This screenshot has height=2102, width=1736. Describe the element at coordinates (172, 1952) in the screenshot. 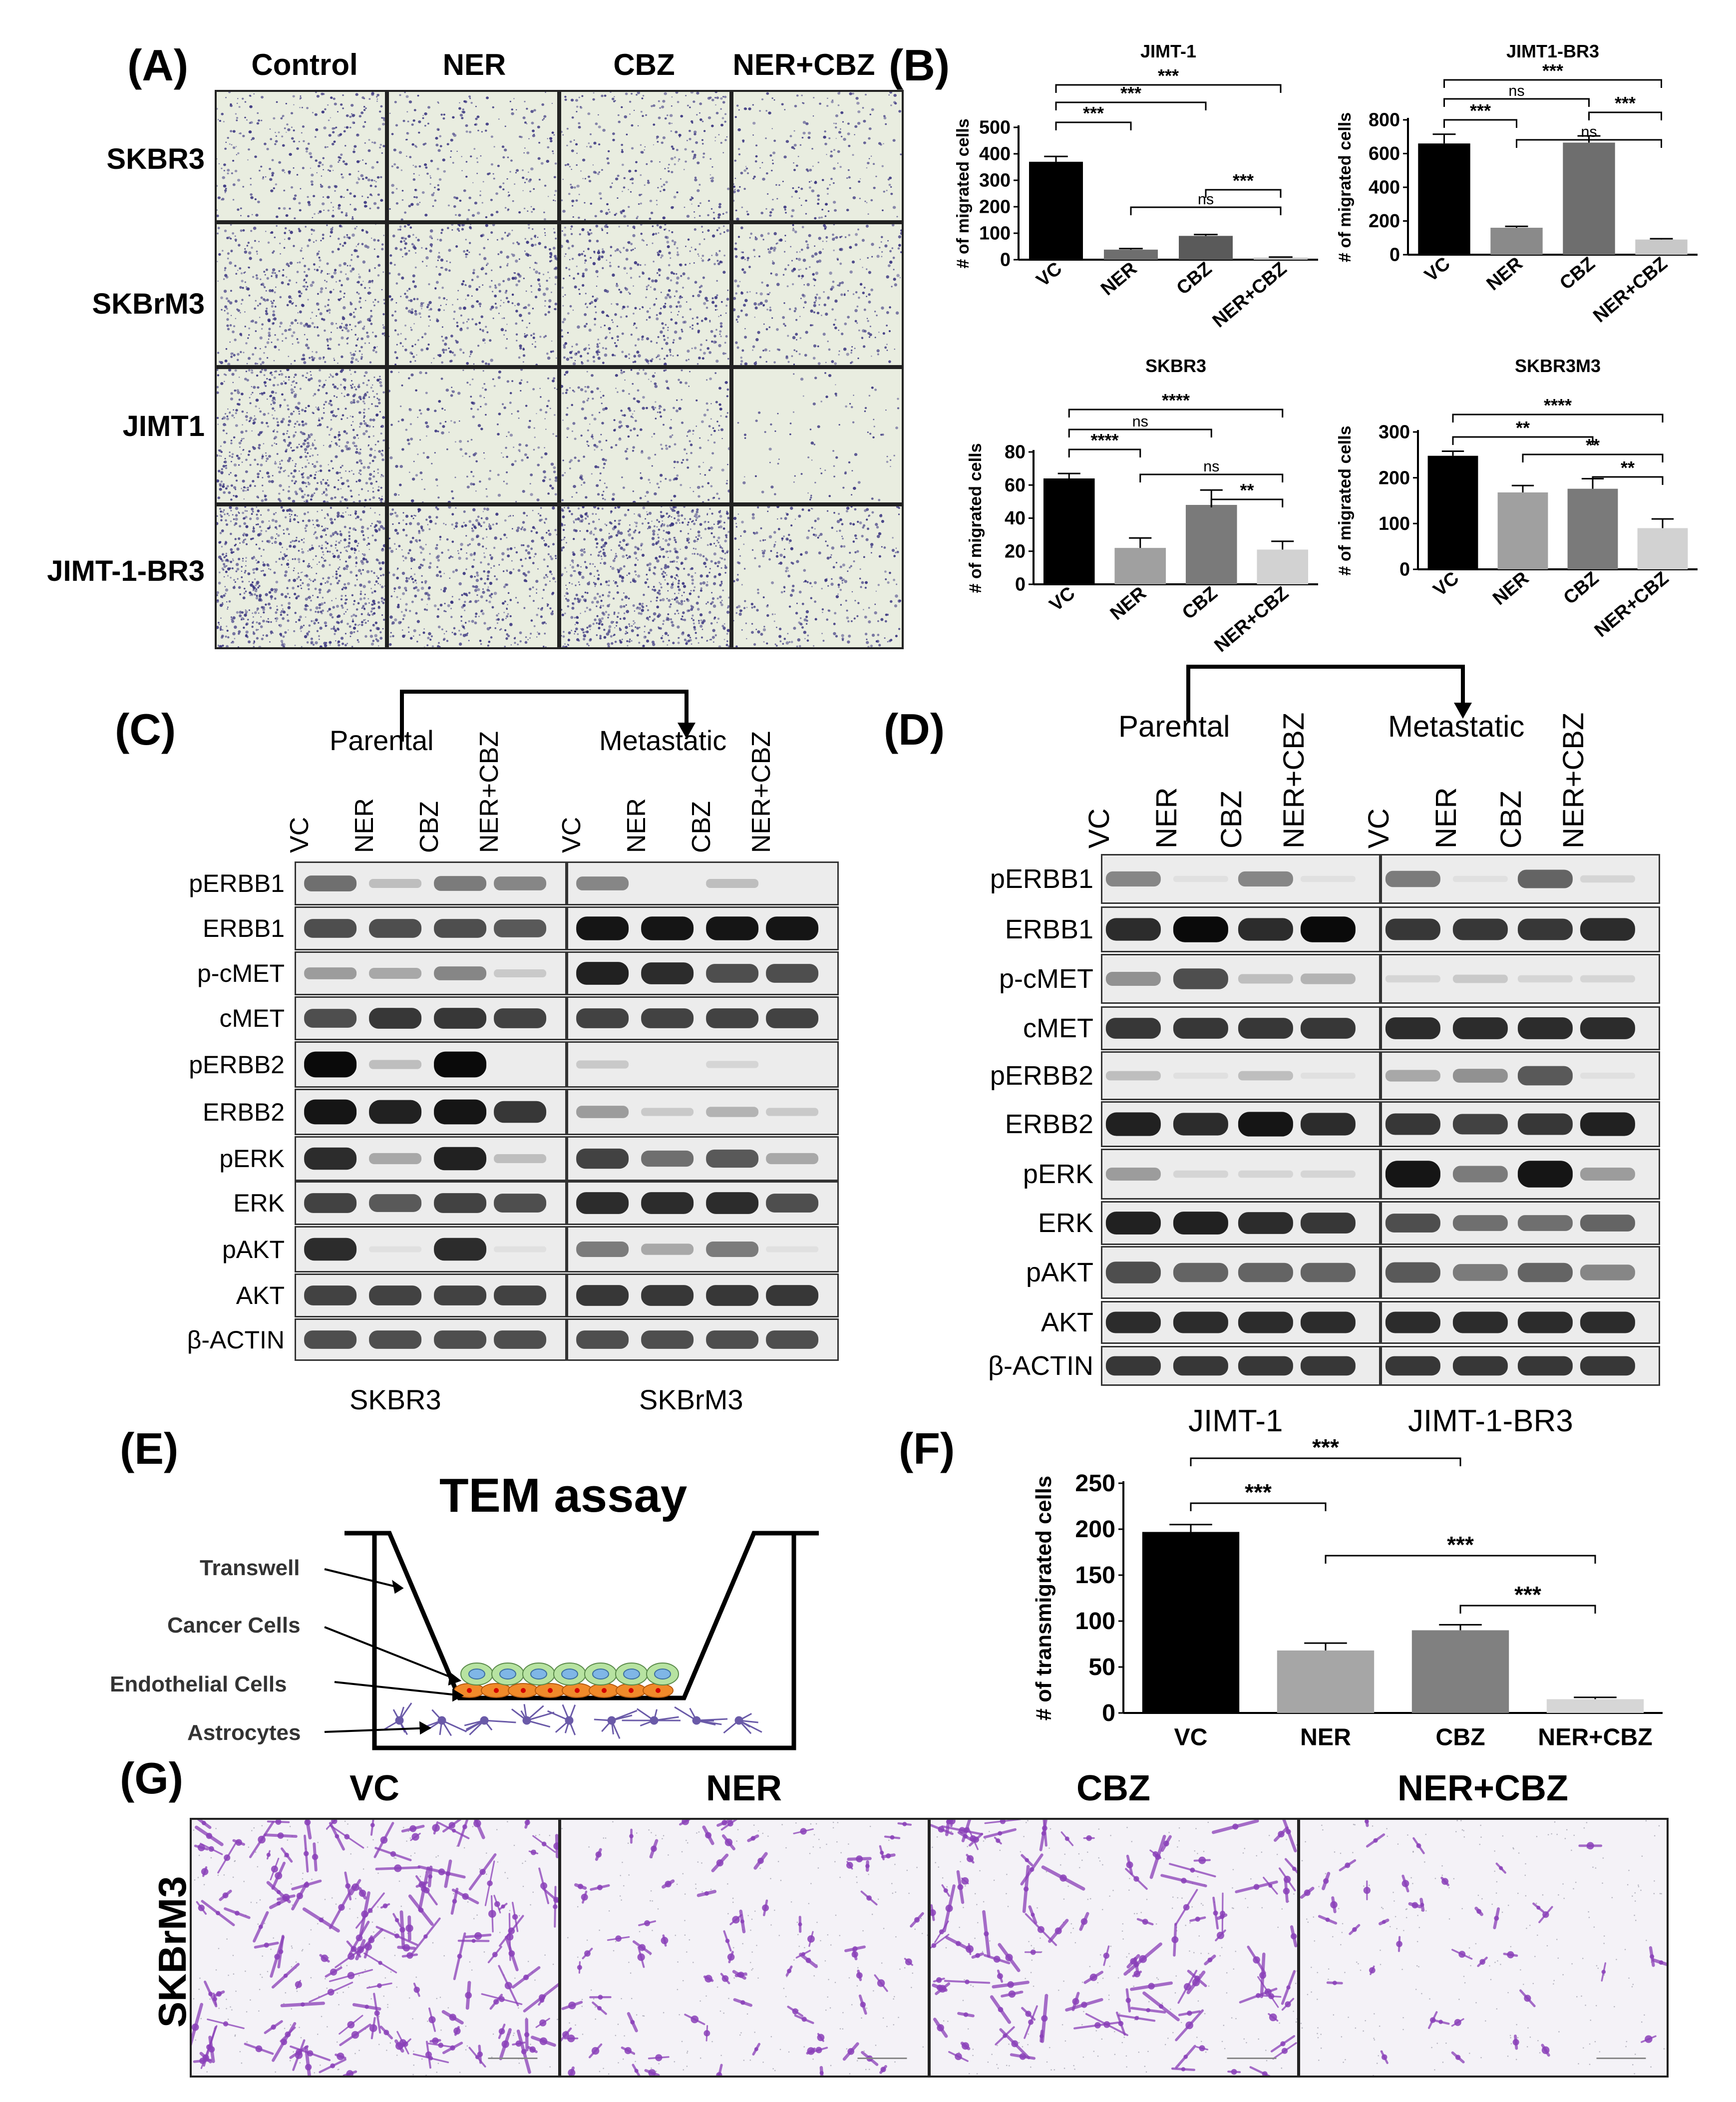

I see `panel-g-row-label: SKBrM3` at that location.